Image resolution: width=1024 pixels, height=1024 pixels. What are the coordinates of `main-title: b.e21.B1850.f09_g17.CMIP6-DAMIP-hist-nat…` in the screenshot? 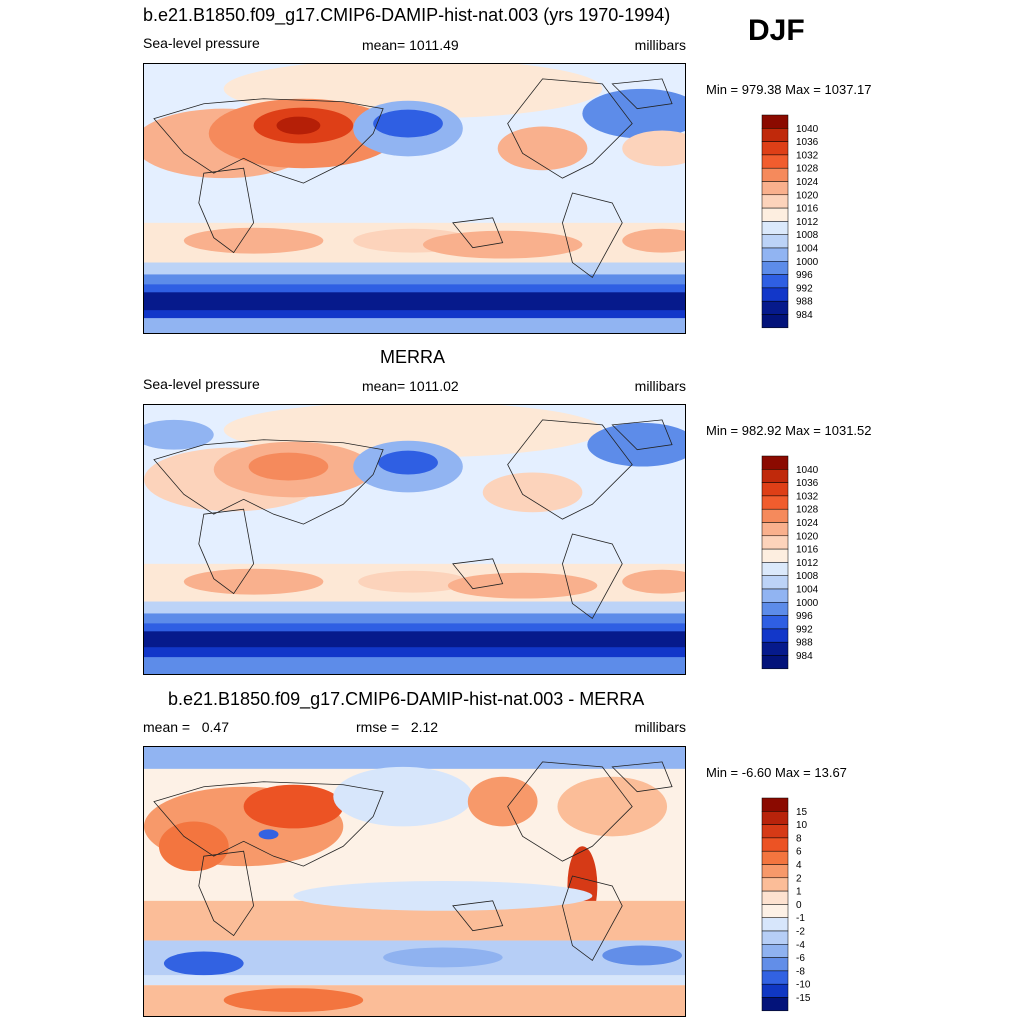 It's located at (407, 15).